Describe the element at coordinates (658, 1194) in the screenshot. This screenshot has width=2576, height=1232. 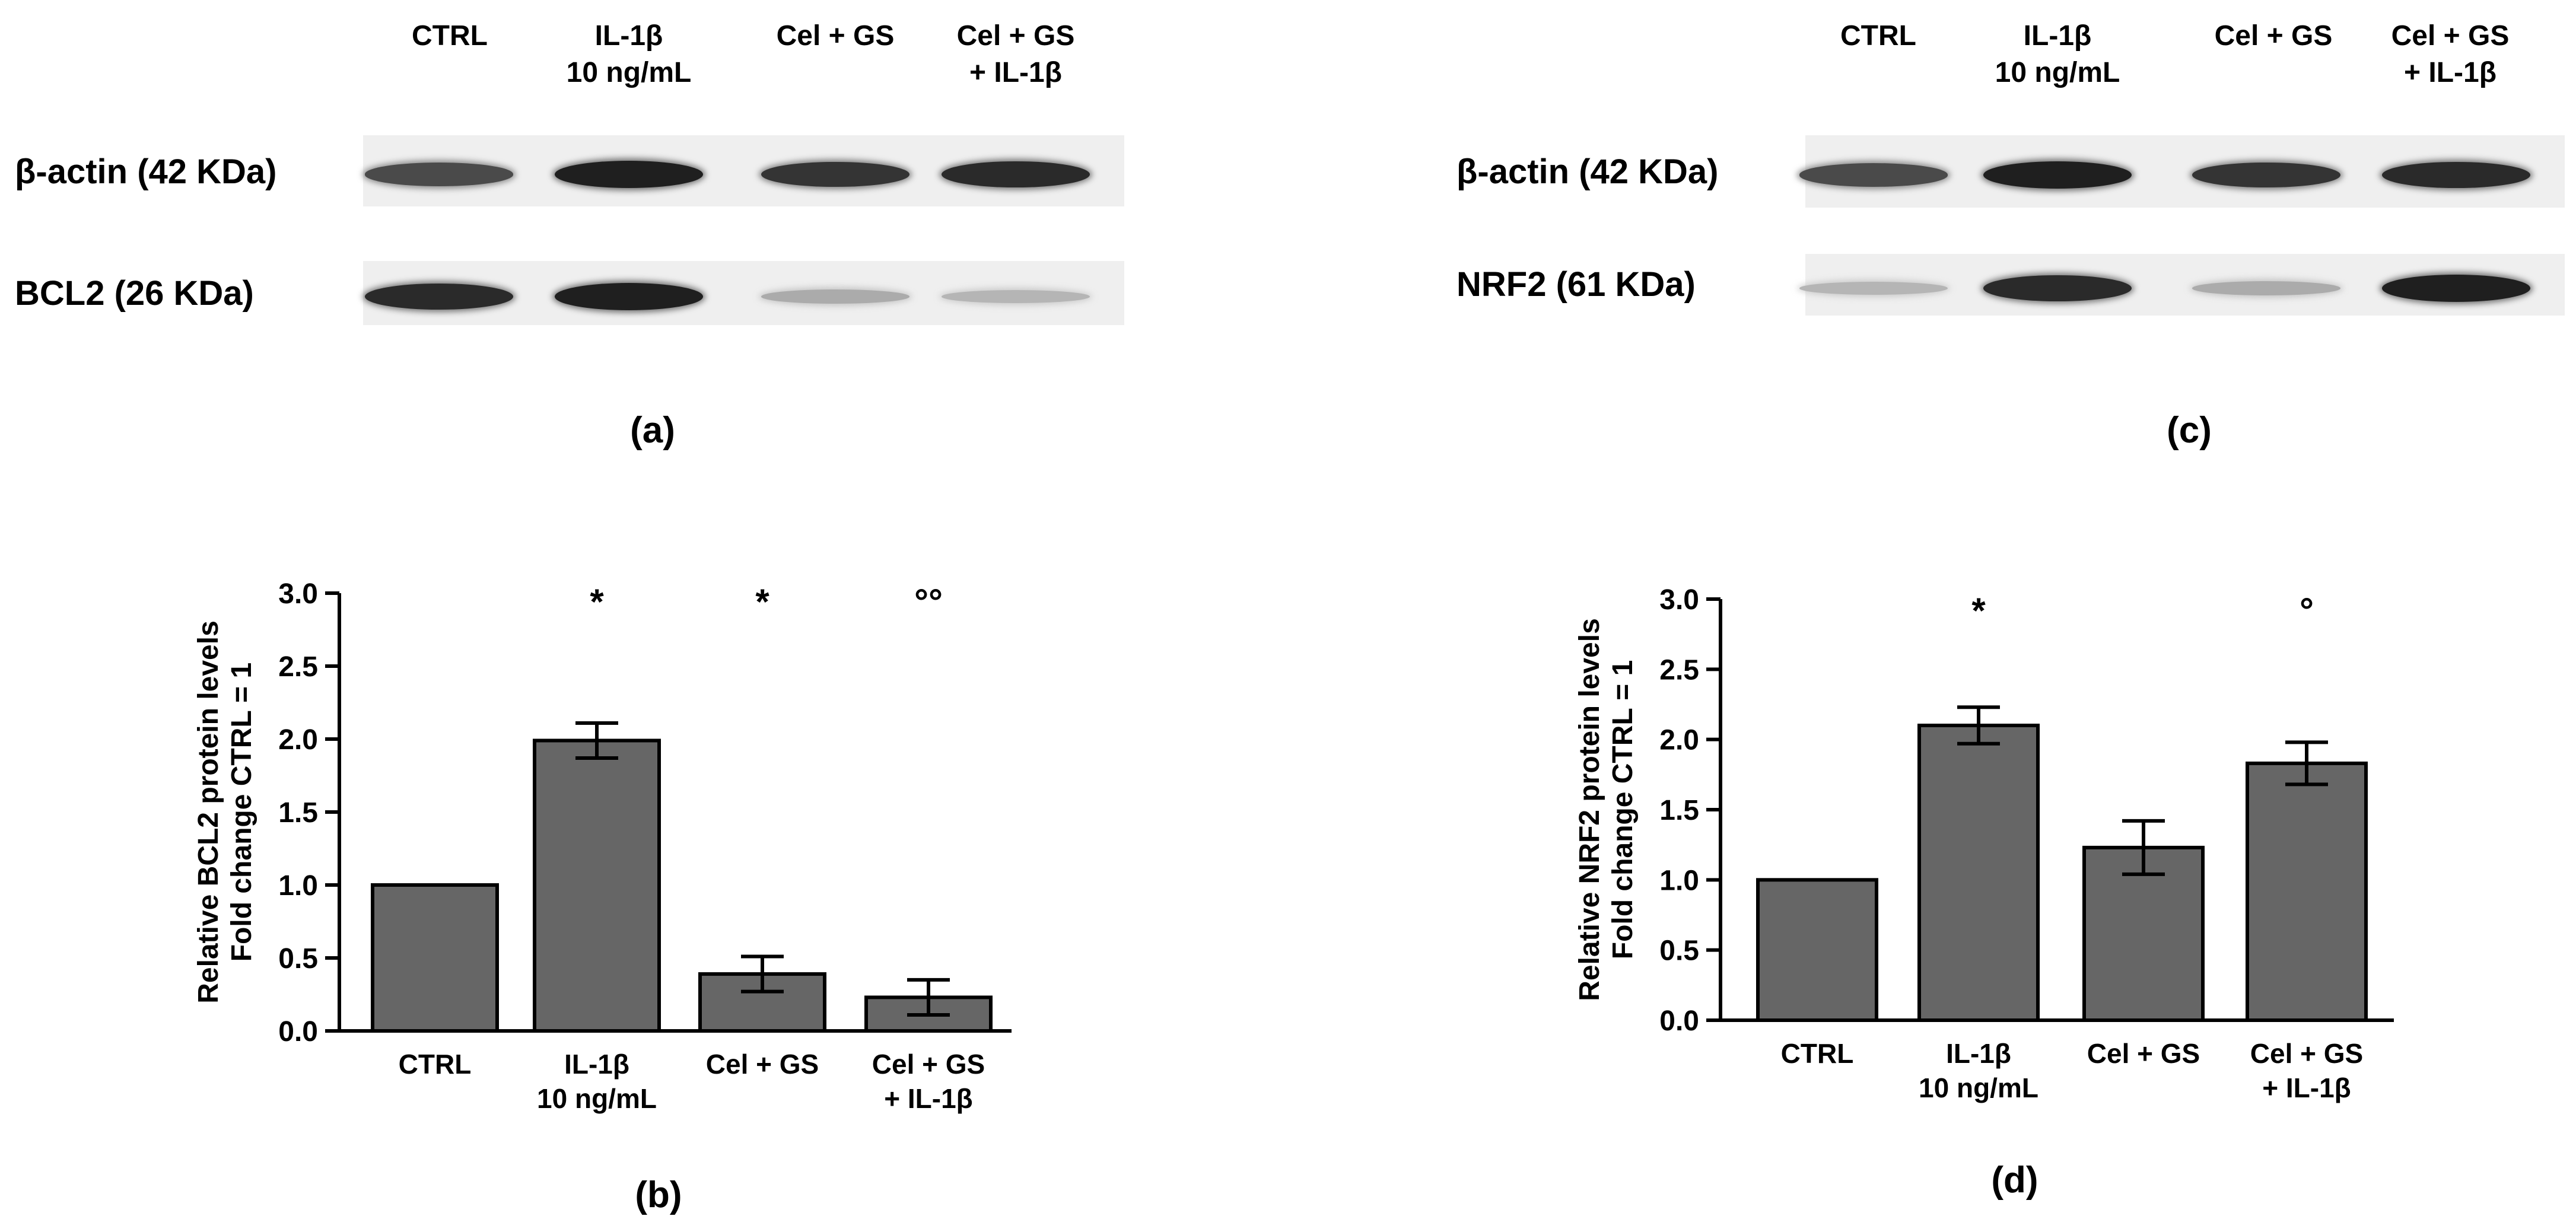
I see `panel-label: (b)` at that location.